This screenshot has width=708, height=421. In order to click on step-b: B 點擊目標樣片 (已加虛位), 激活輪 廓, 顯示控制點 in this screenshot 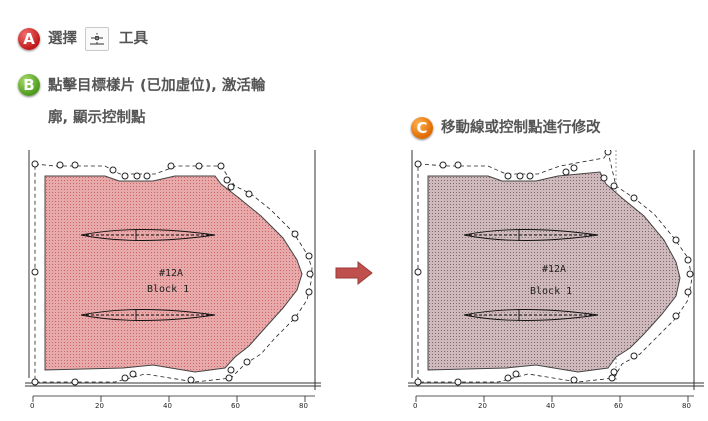, I will do `click(141, 102)`.